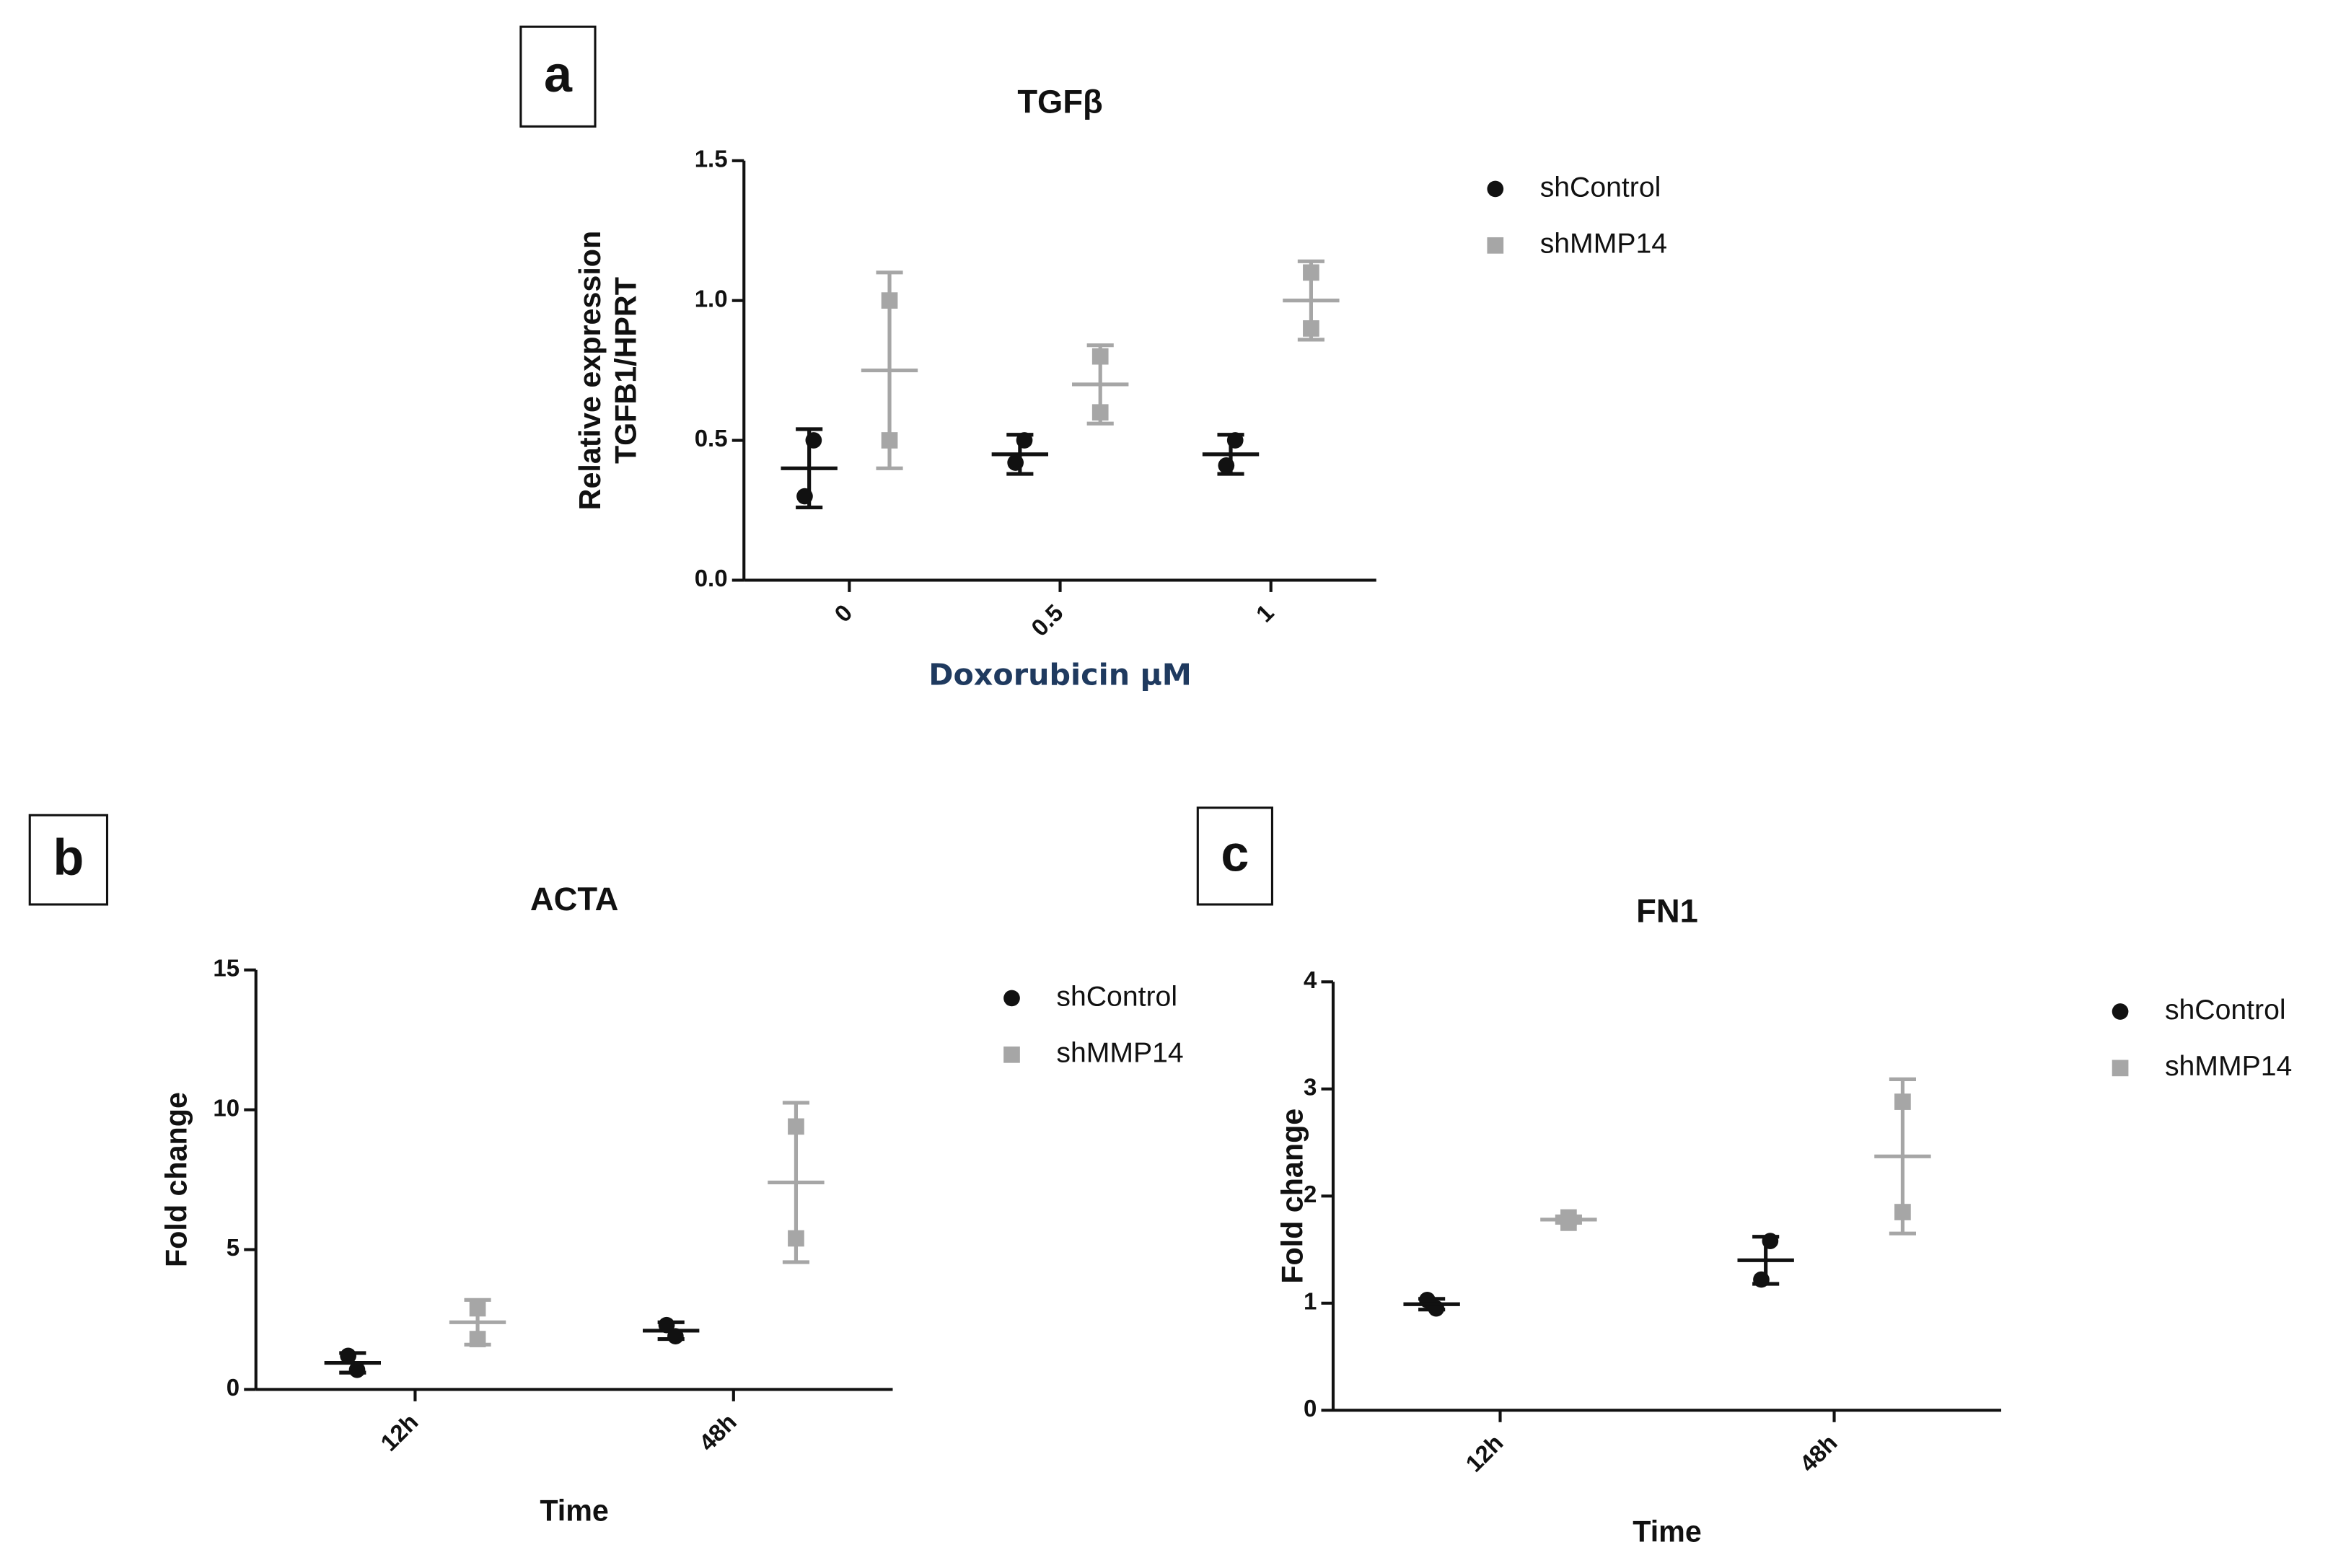  I want to click on y-tick-label: 0.0, so click(711, 578).